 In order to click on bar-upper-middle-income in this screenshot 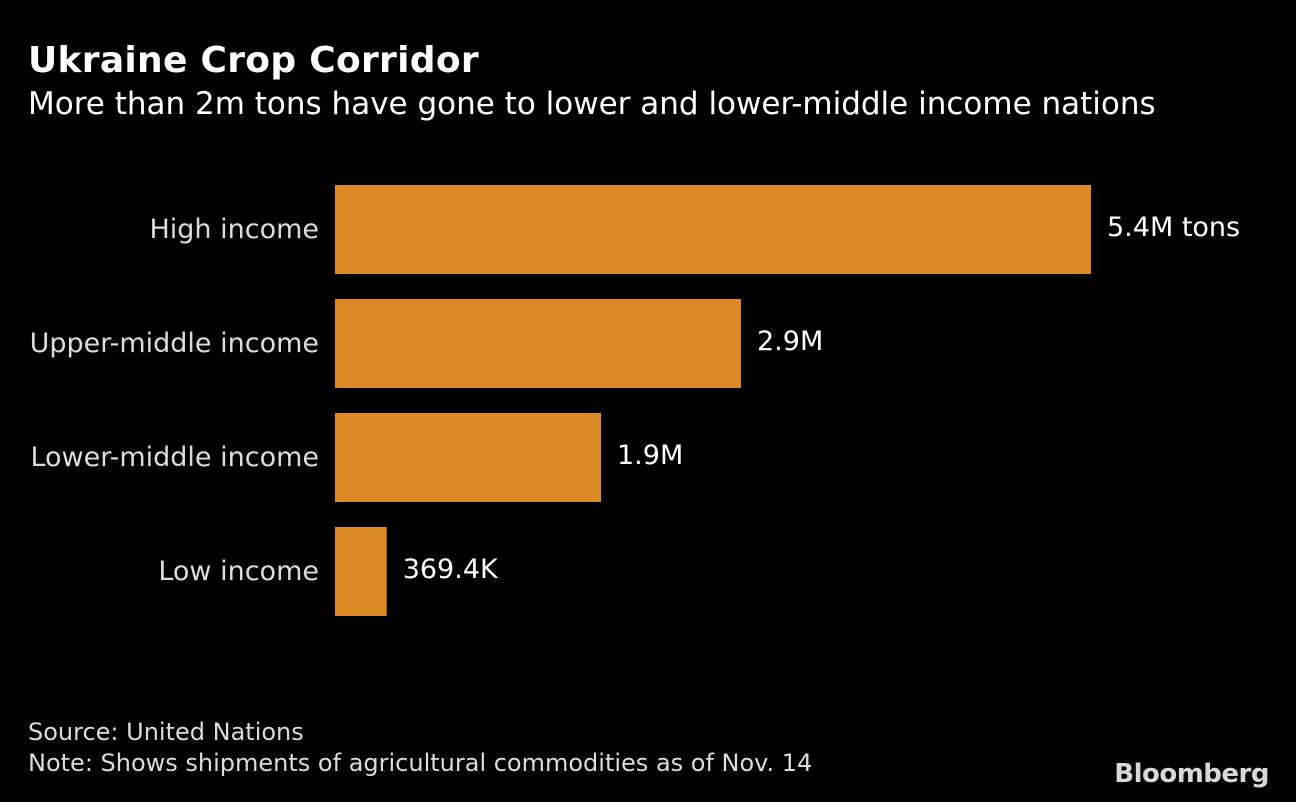, I will do `click(538, 343)`.